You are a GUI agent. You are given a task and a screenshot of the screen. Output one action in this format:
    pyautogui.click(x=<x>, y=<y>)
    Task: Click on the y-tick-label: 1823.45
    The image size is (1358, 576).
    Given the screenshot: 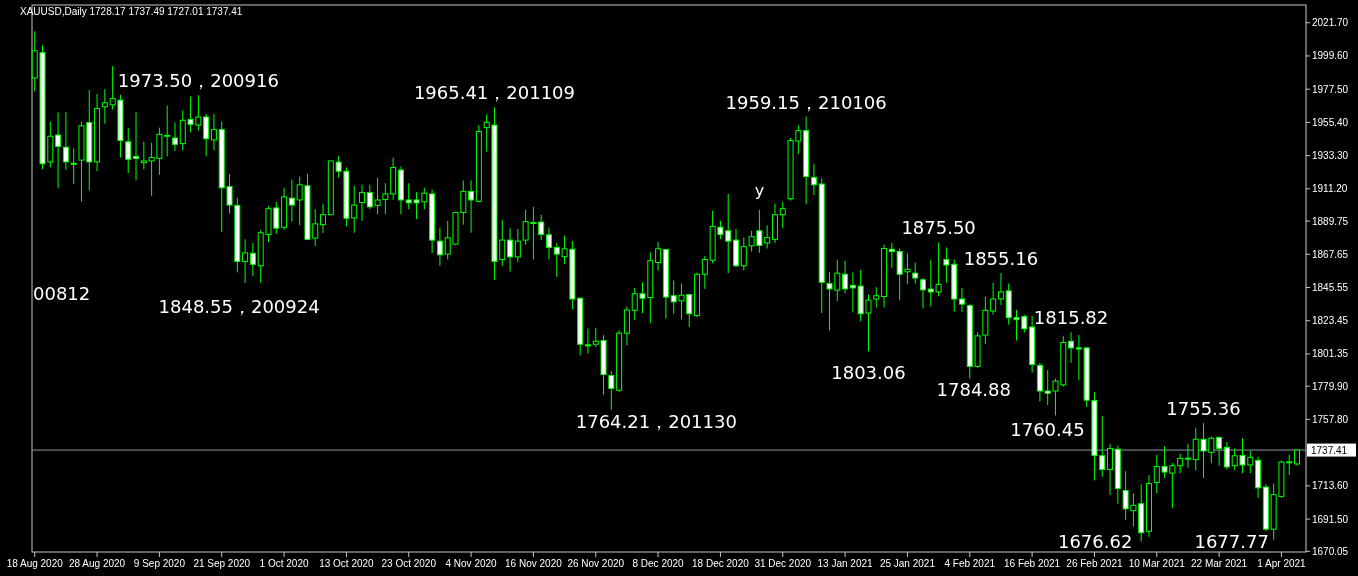 What is the action you would take?
    pyautogui.click(x=1330, y=321)
    